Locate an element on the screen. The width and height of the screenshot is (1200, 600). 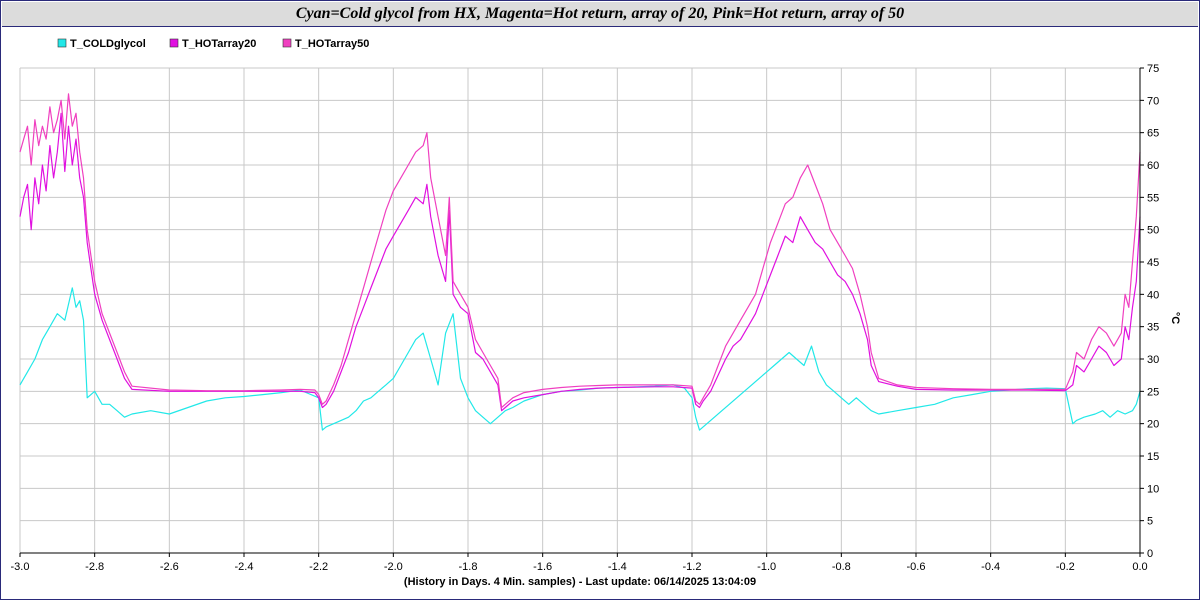
y-tick-labels: 0 5 10 15 20 25 30 35 40 45 50 55 60 65 70 75 is located at coordinates (1153, 311).